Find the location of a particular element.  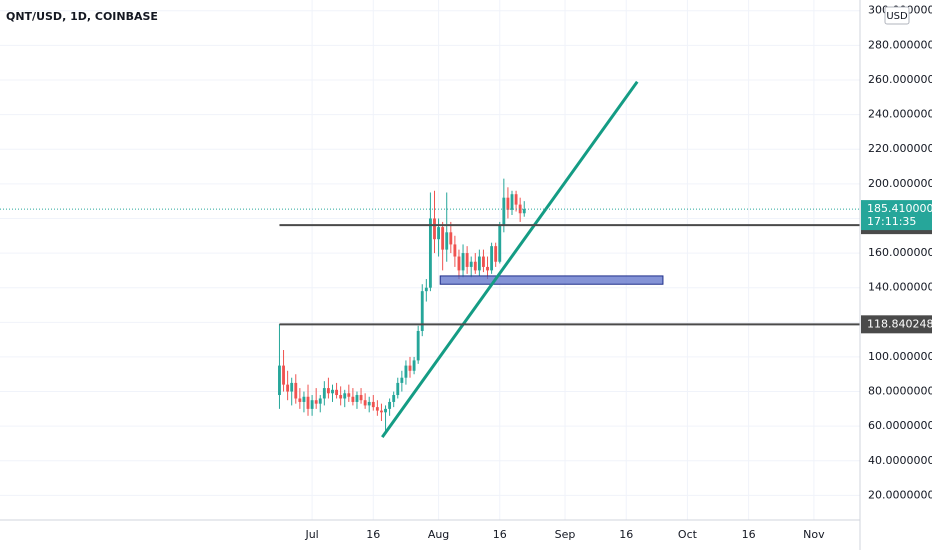

y-tick-label: 20.00000000 is located at coordinates (900, 494).